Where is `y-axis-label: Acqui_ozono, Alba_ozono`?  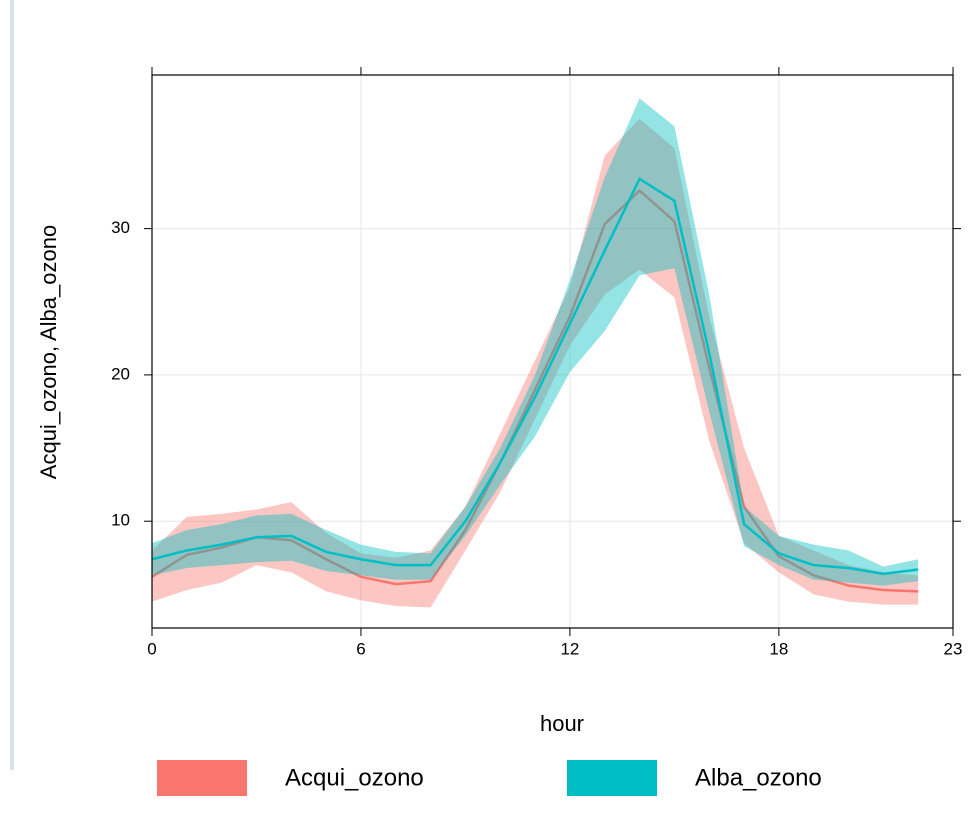 y-axis-label: Acqui_ozono, Alba_ozono is located at coordinates (48, 352).